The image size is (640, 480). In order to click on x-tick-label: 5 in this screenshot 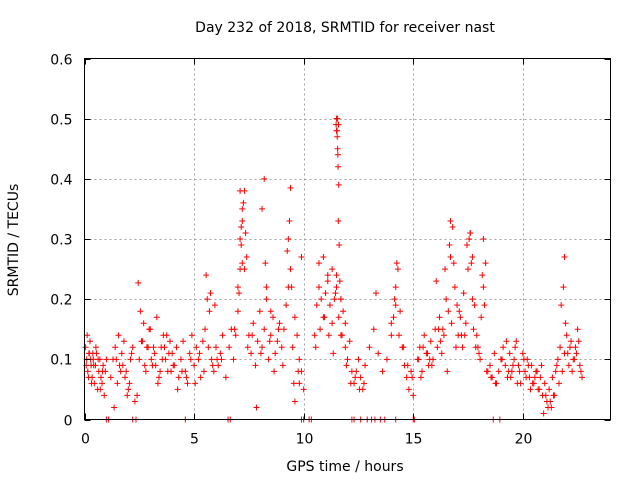, I will do `click(194, 440)`.